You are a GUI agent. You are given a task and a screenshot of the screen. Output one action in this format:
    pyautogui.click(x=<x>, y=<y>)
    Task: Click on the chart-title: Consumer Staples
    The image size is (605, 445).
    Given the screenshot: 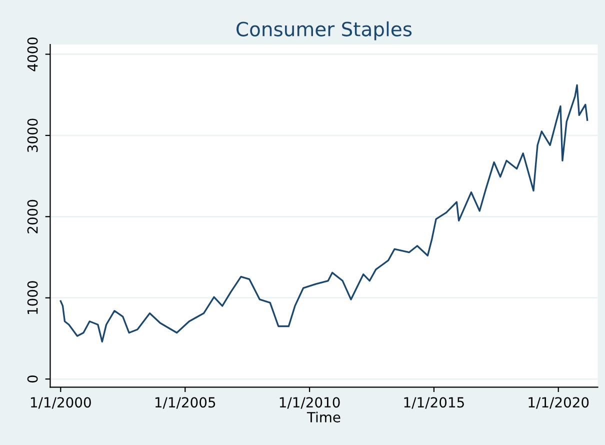 What is the action you would take?
    pyautogui.click(x=324, y=30)
    